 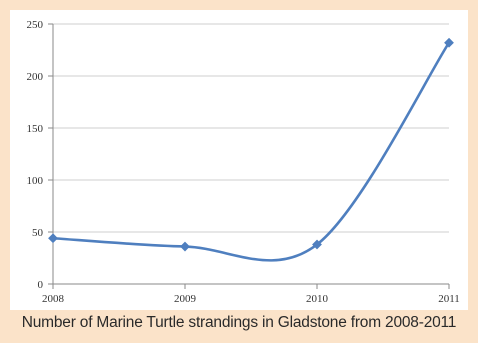 What do you see at coordinates (35, 25) in the screenshot?
I see `y-tick-label: 250` at bounding box center [35, 25].